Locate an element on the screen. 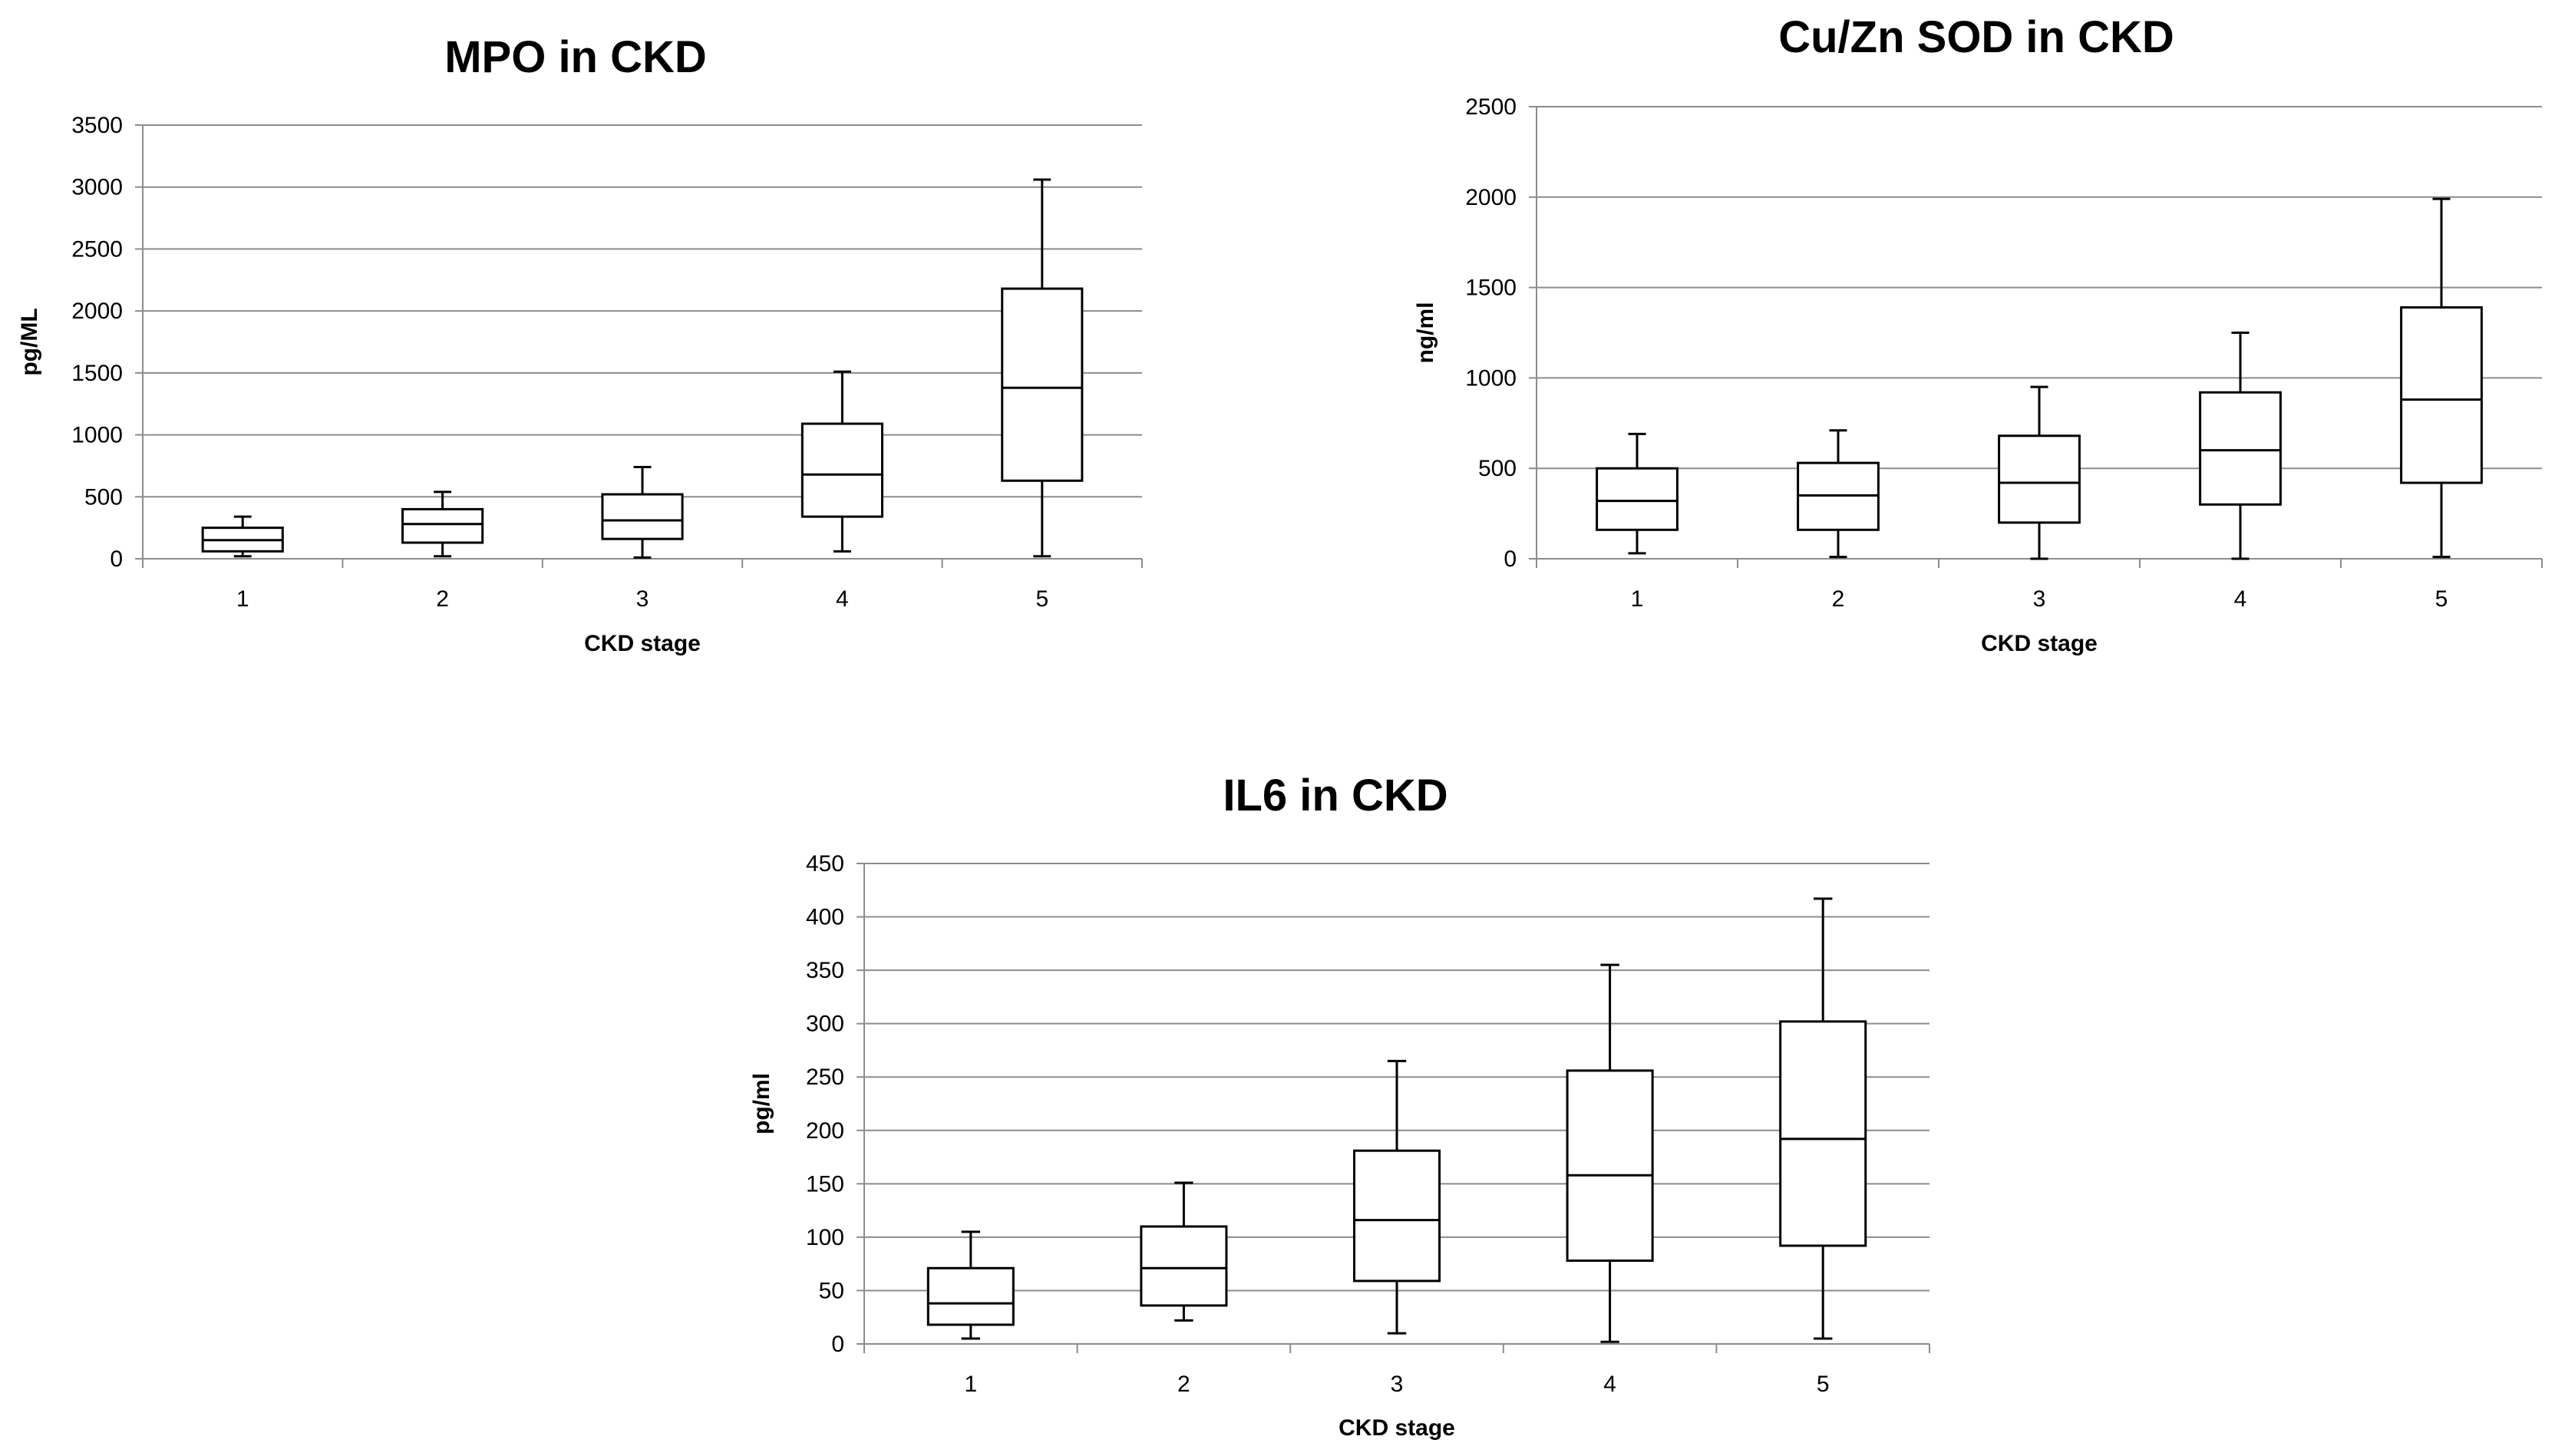  y-tick-label: 350 is located at coordinates (825, 971).